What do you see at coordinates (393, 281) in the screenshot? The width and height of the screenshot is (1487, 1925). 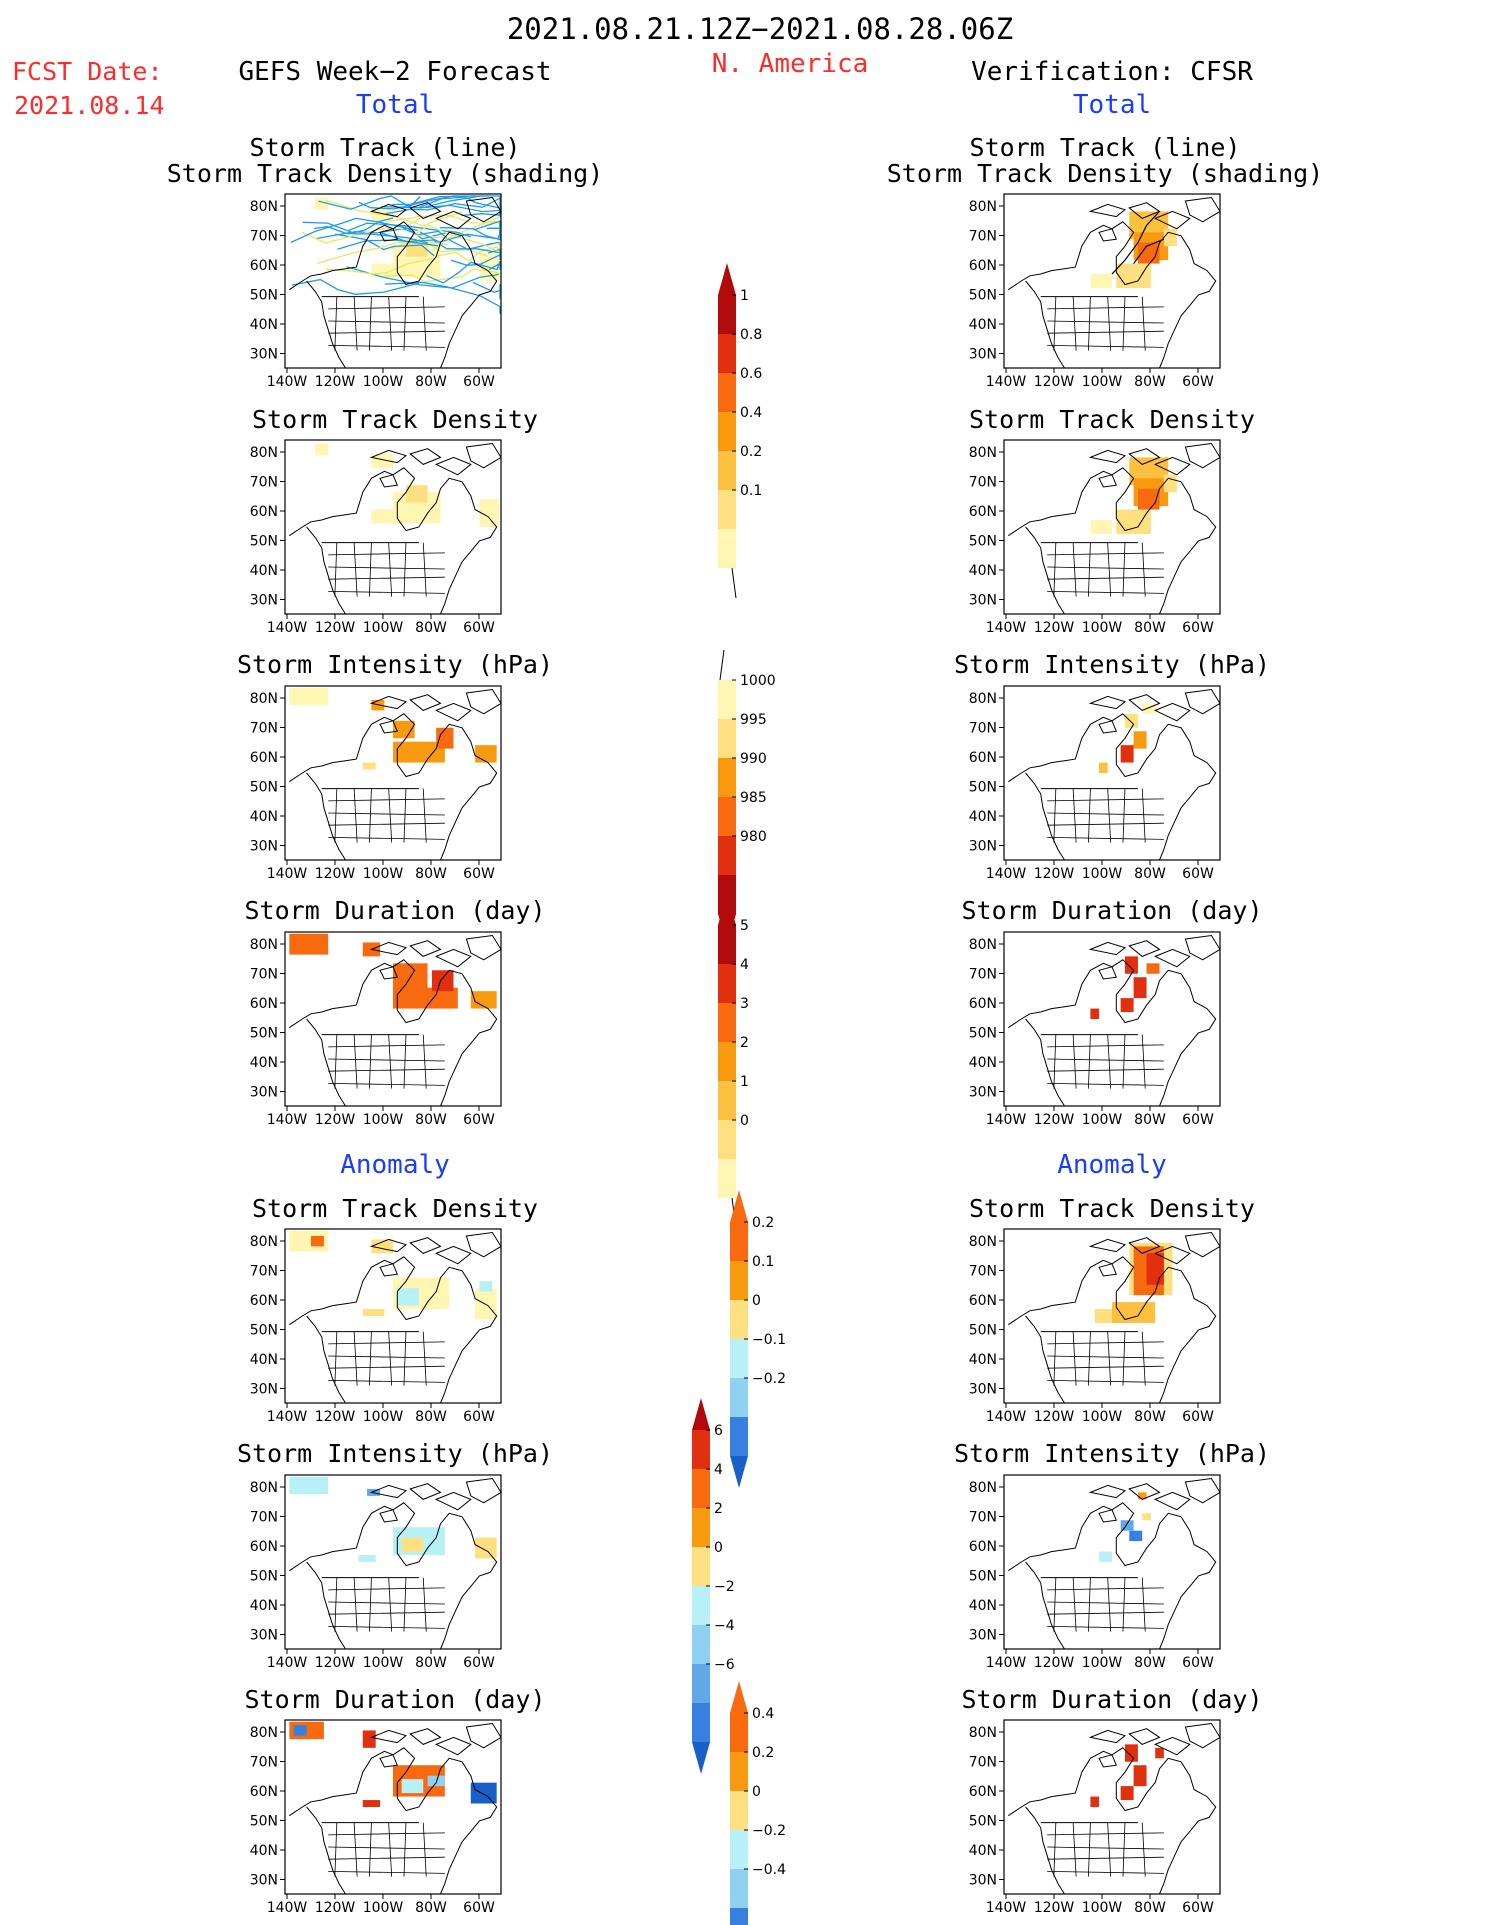 I see `panel-track-left-frame` at bounding box center [393, 281].